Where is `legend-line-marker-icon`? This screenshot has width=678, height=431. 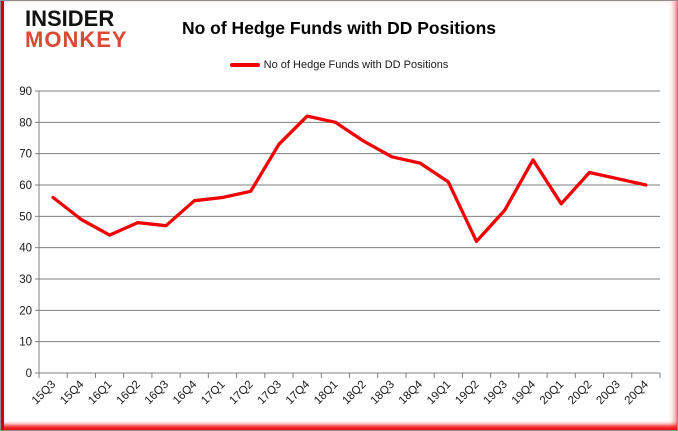 legend-line-marker-icon is located at coordinates (244, 65).